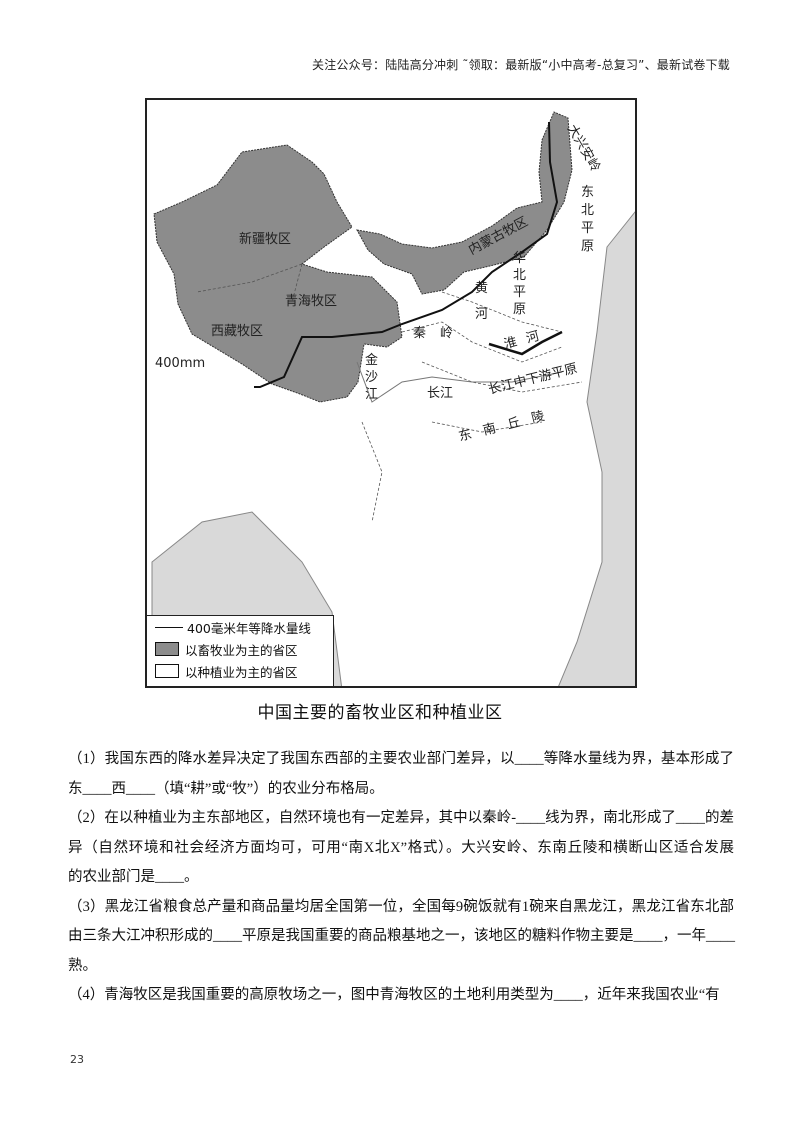 This screenshot has height=1132, width=800. Describe the element at coordinates (440, 393) in the screenshot. I see `label-changjiang: 长江` at that location.